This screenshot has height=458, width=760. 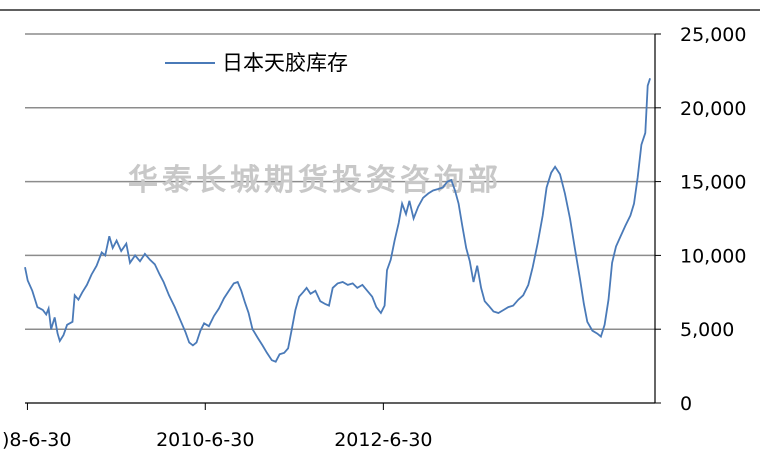 What do you see at coordinates (713, 35) in the screenshot?
I see `y-tick-label: 25,000` at bounding box center [713, 35].